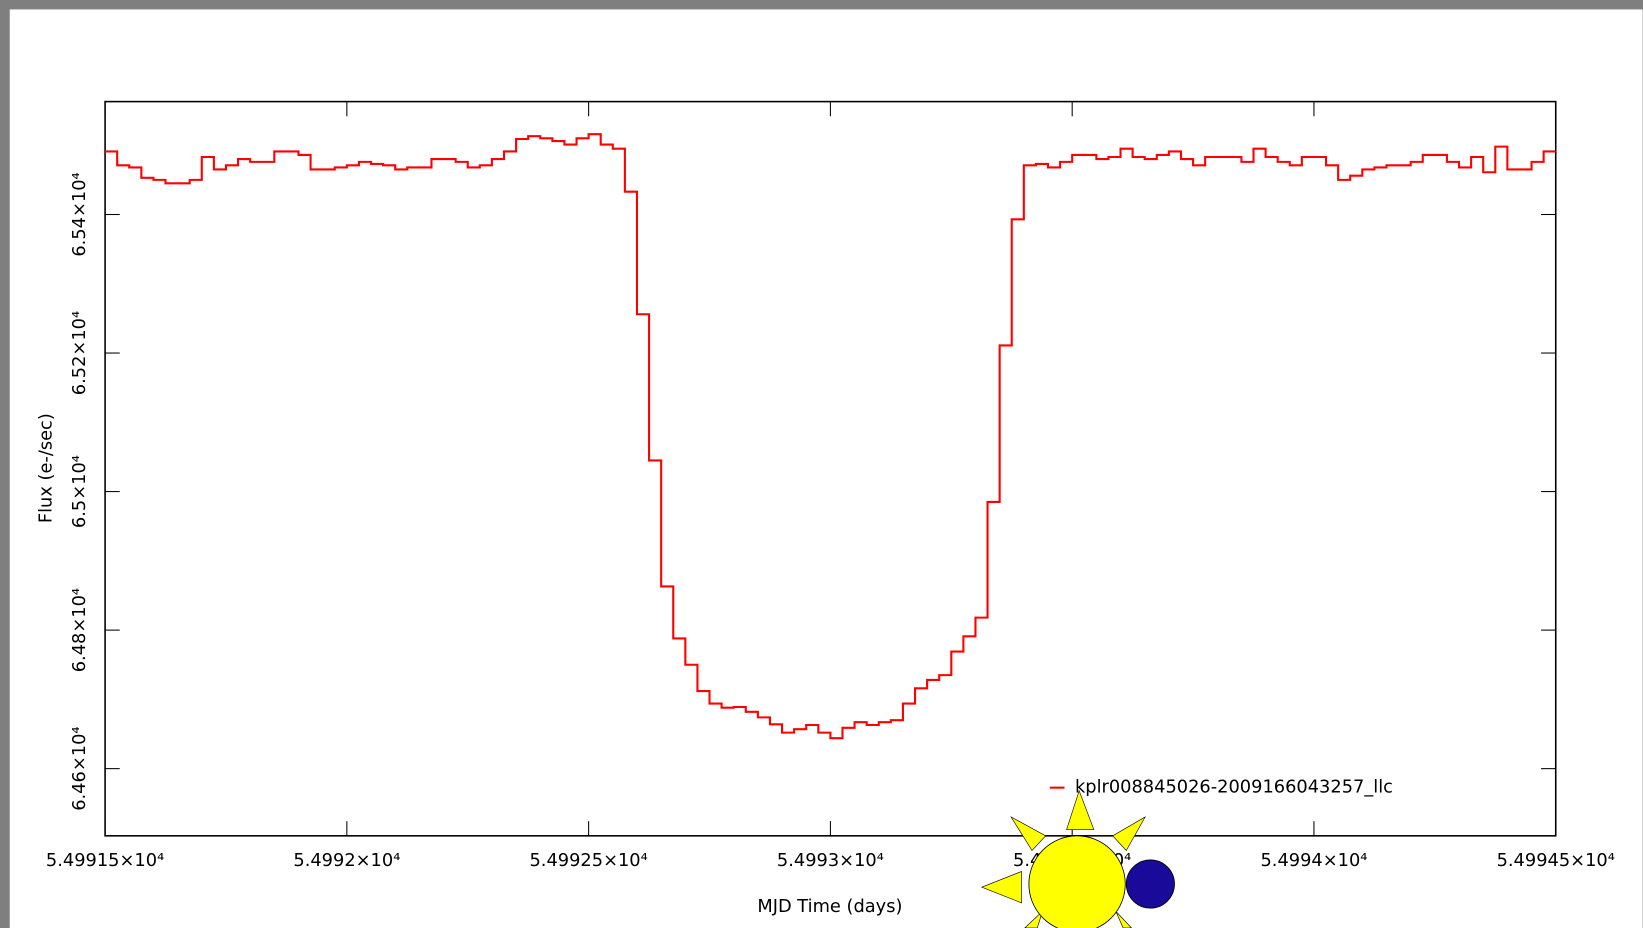 This screenshot has height=928, width=1643. I want to click on x-tick-label: 5.4992×10⁴, so click(346, 860).